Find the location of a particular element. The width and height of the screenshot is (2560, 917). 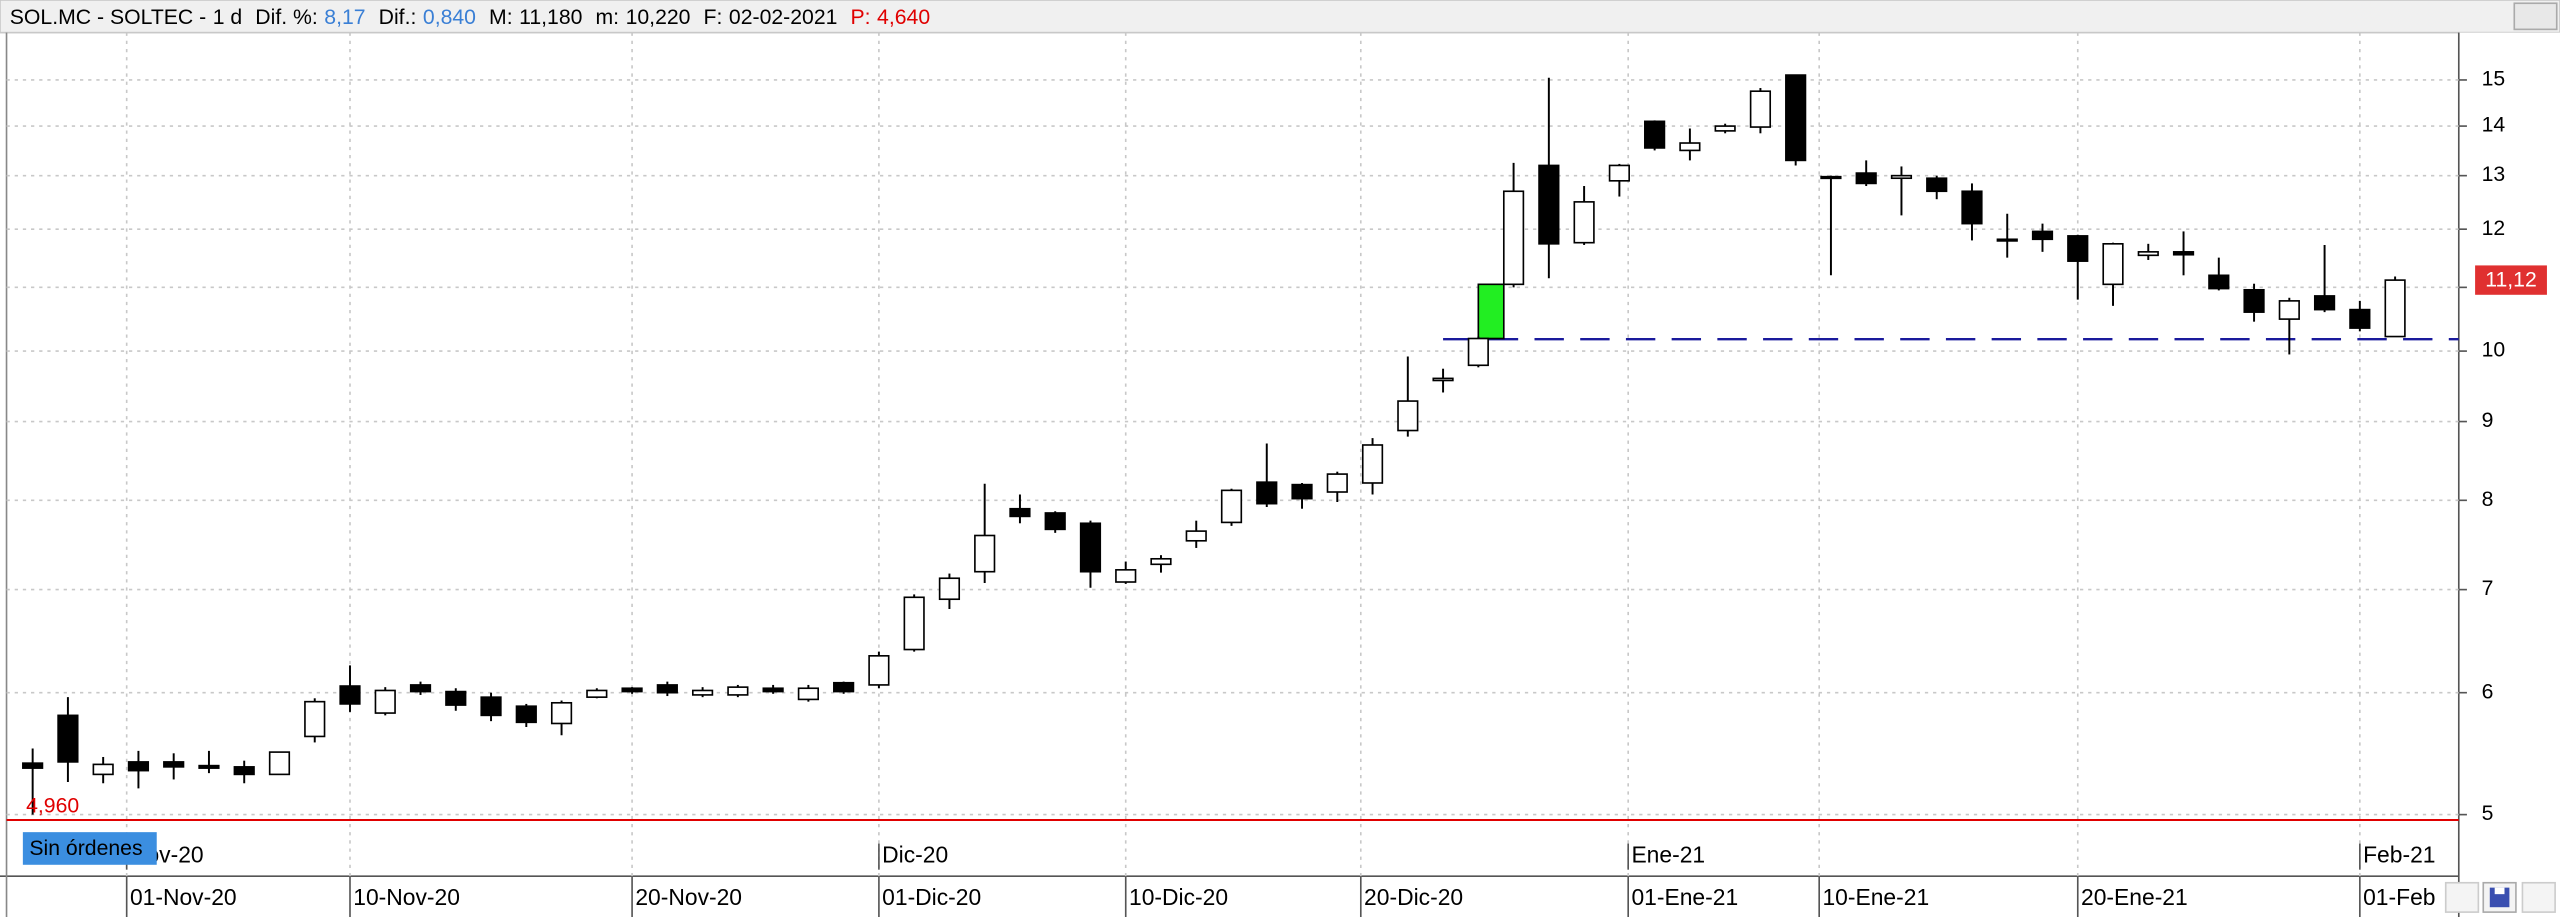

x-tick-label: 01-Nov-20 is located at coordinates (183, 897).